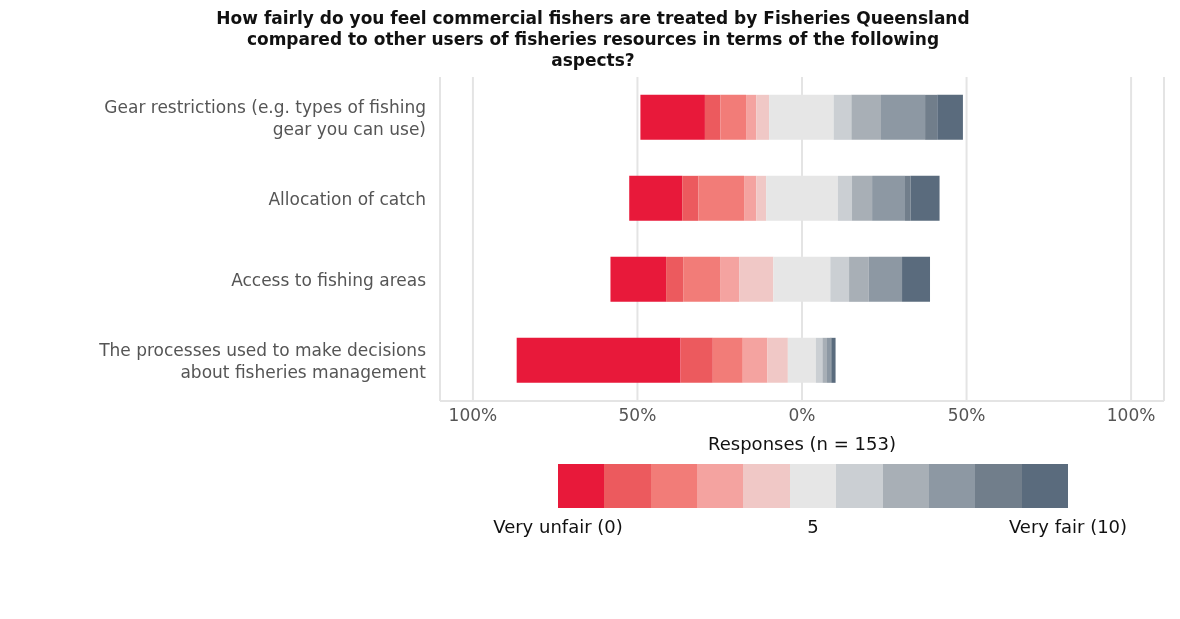 The width and height of the screenshot is (1180, 619). I want to click on y-tick-label: The processes used to make decisions about fisheries management, so click(262, 360).